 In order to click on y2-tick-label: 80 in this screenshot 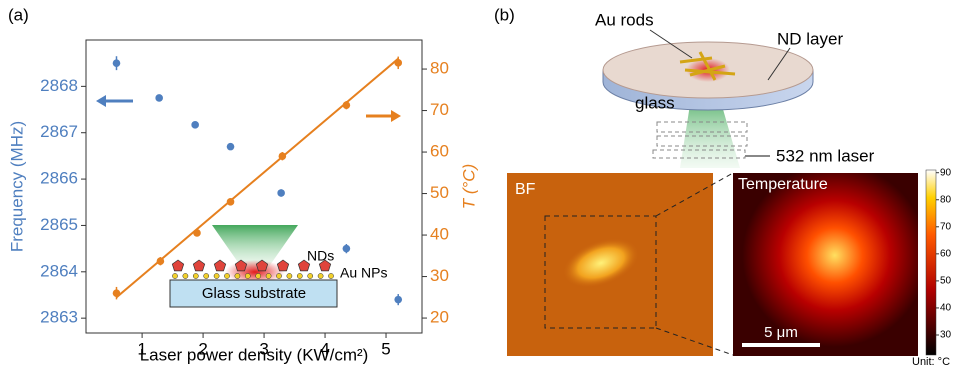, I will do `click(439, 68)`.